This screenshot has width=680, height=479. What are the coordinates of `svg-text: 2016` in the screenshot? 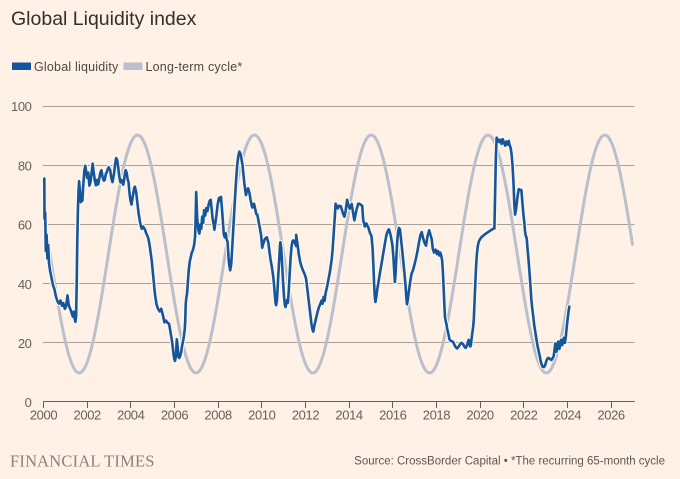 It's located at (392, 415).